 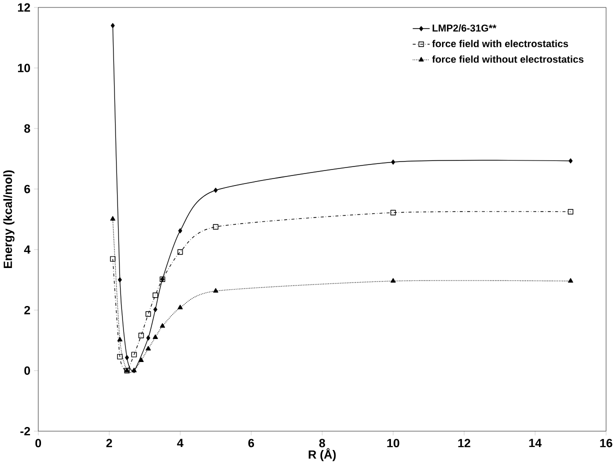 What do you see at coordinates (500, 43) in the screenshot?
I see `legend-label: force field with electrostatics` at bounding box center [500, 43].